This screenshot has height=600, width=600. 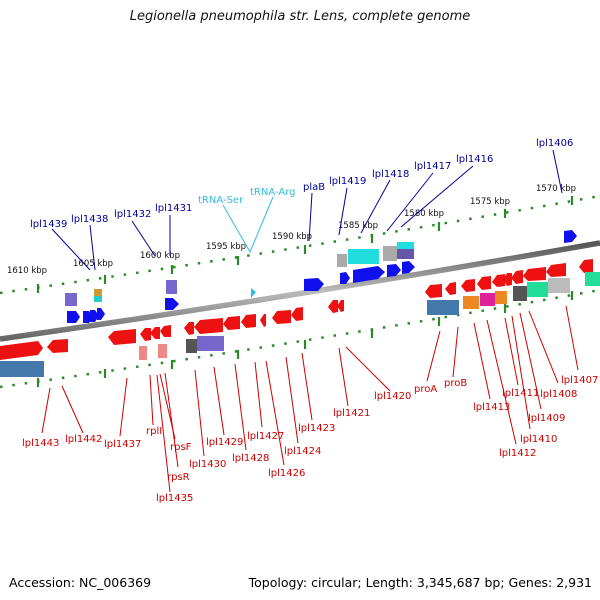 What do you see at coordinates (491, 407) in the screenshot?
I see `gene-label: lpl1413` at bounding box center [491, 407].